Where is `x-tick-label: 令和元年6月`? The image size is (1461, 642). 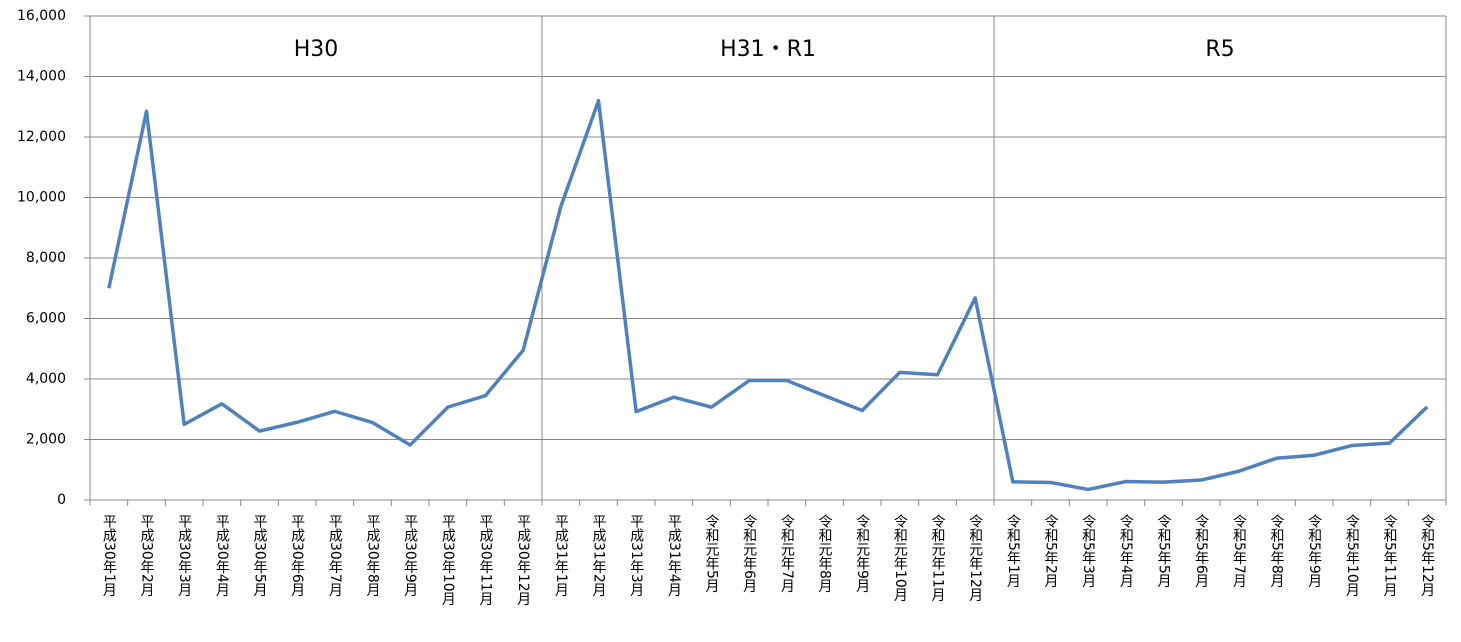
x-tick-label: 令和元年6月 is located at coordinates (749, 554).